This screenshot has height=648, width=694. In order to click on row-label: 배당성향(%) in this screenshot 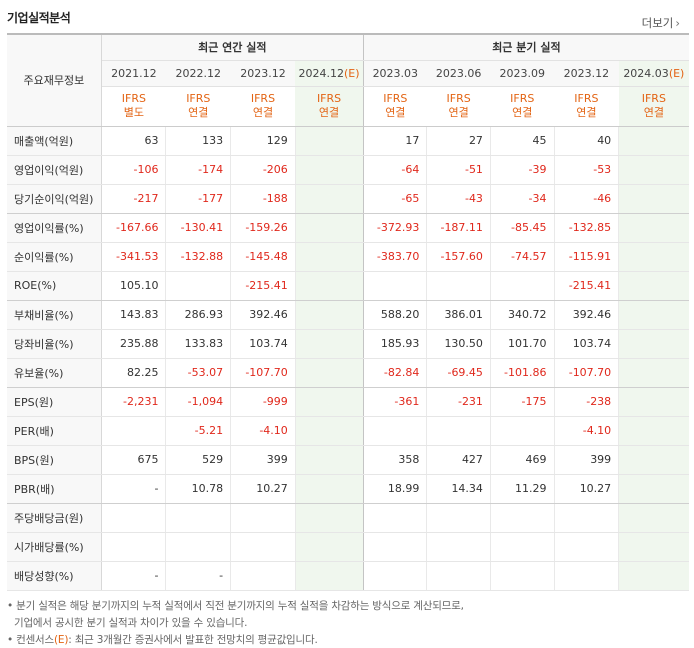, I will do `click(54, 576)`.